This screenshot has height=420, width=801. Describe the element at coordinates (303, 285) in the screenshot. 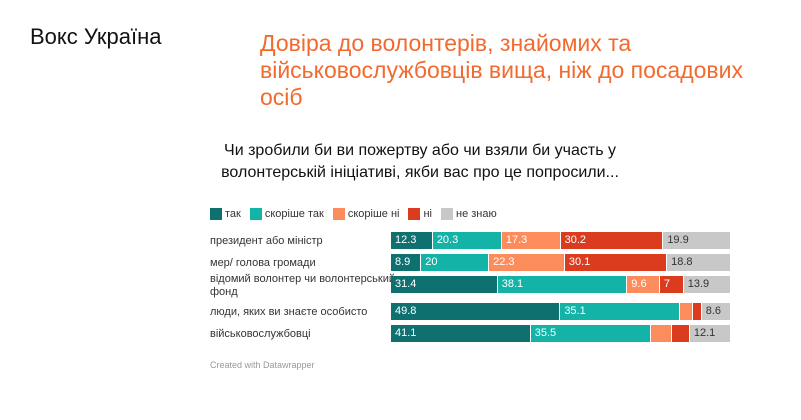

I see `category-label: відомий волонтер чи волонтерський фонд` at that location.